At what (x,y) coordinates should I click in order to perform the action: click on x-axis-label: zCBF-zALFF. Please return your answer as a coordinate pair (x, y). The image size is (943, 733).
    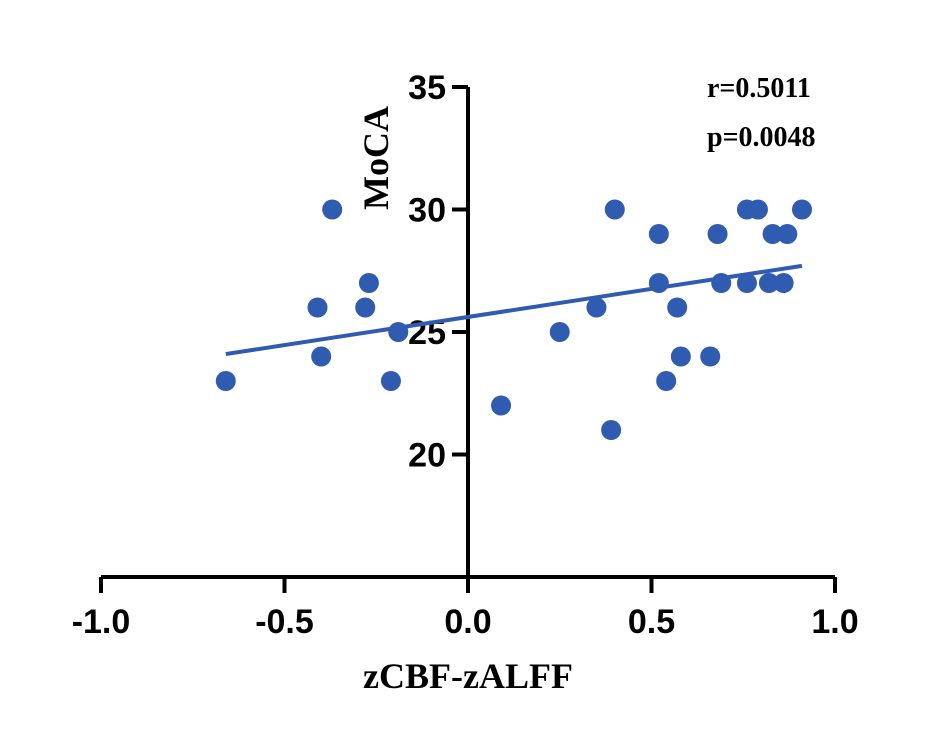
    Looking at the image, I should click on (468, 676).